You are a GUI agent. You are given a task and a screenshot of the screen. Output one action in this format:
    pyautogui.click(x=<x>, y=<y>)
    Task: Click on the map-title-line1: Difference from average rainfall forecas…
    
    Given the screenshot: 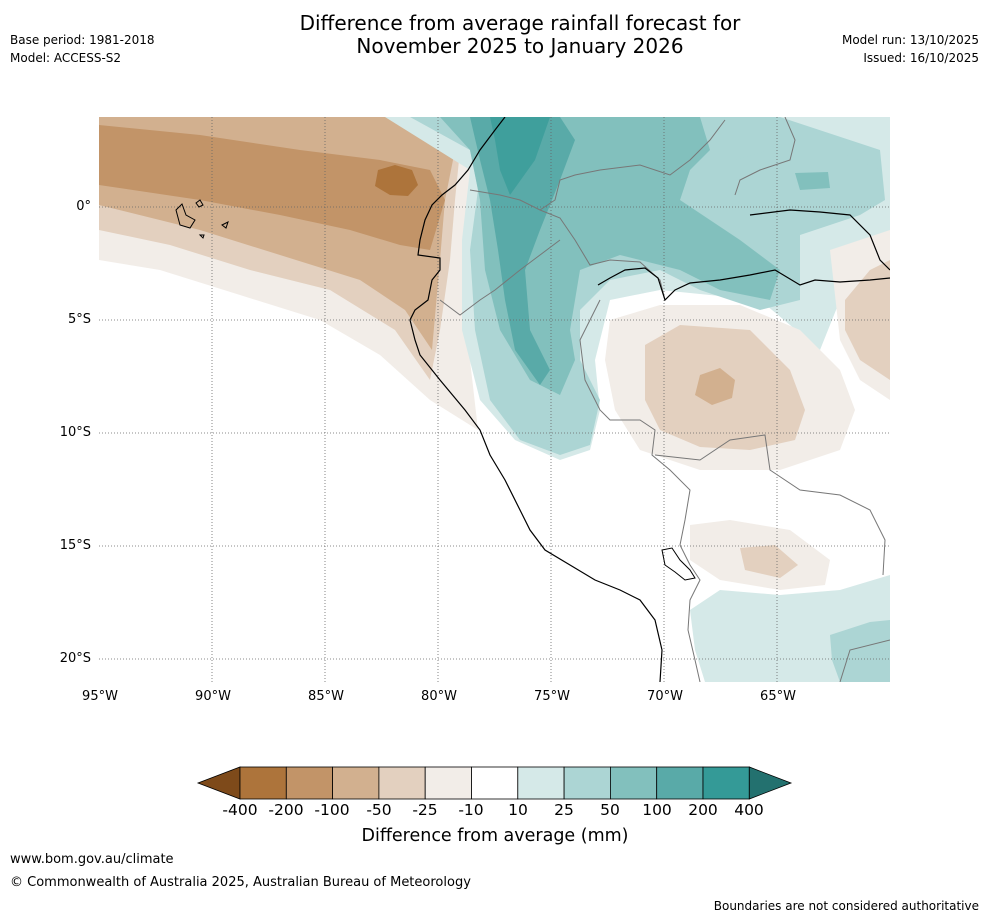 What is the action you would take?
    pyautogui.click(x=520, y=23)
    